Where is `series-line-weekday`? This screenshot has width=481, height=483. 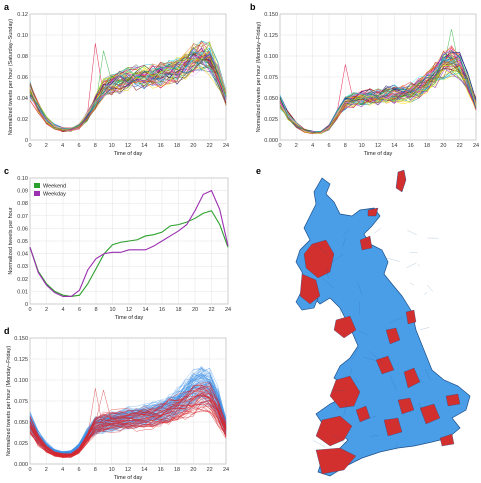
series-line-weekday is located at coordinates (129, 243).